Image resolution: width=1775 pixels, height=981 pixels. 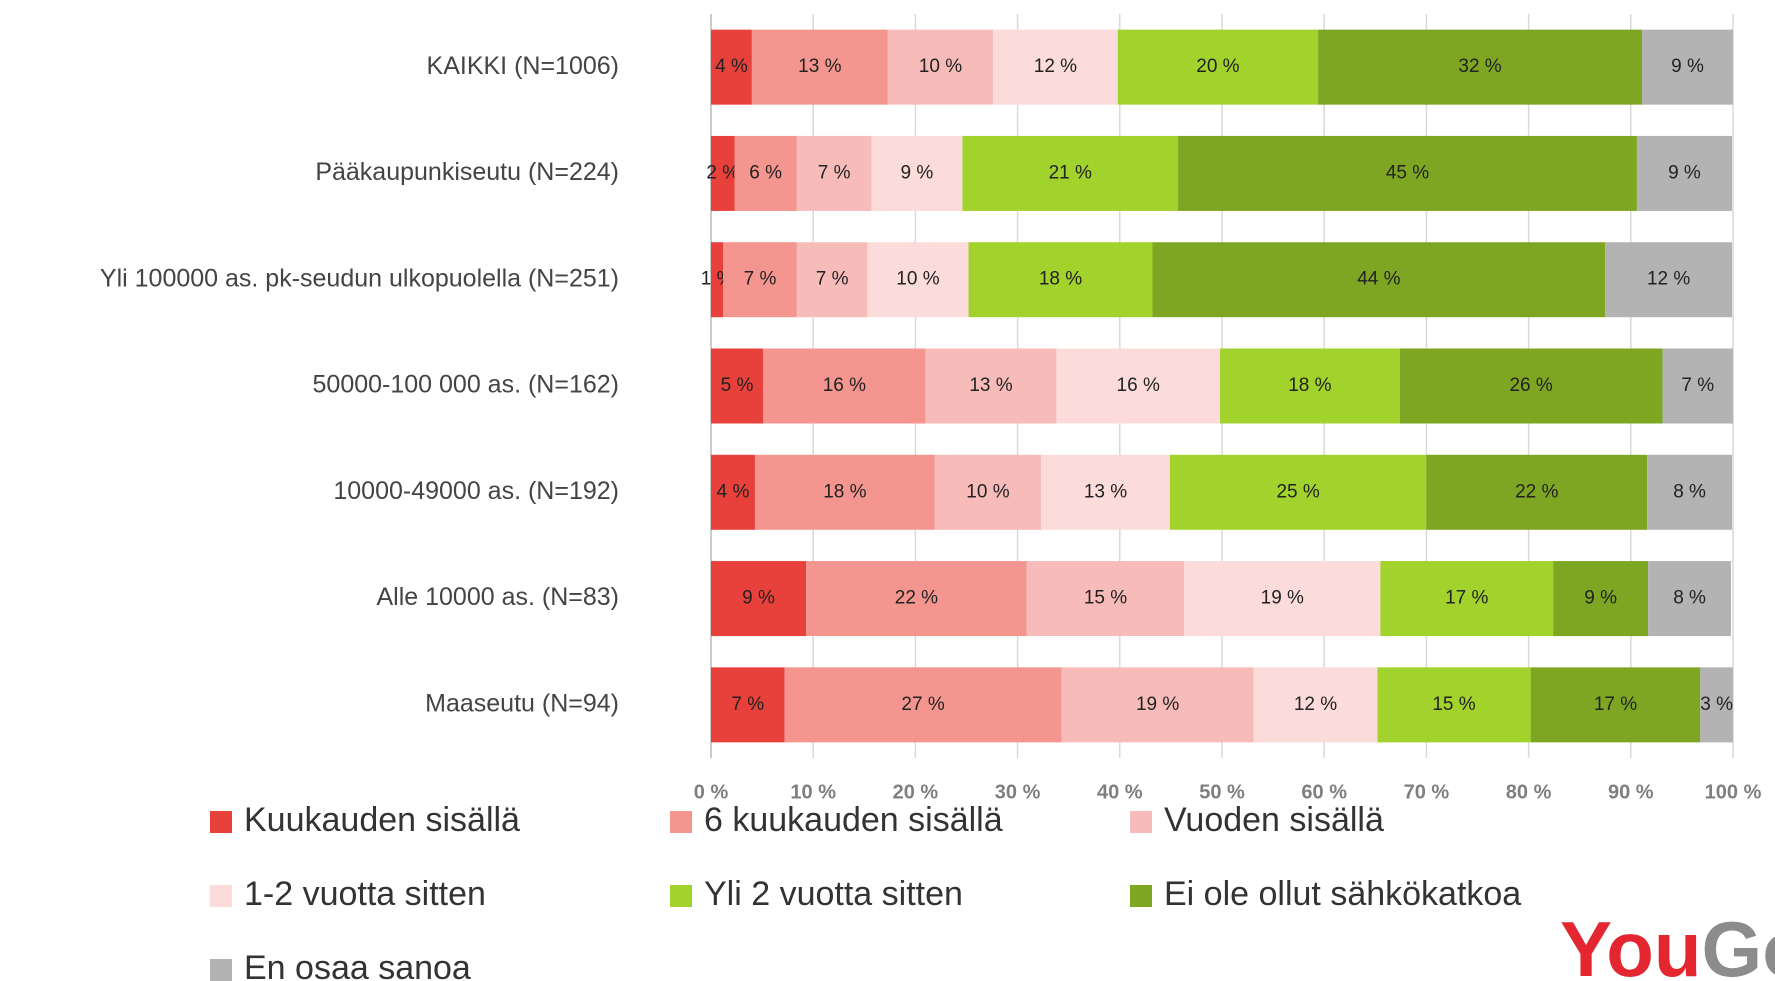 What do you see at coordinates (813, 792) in the screenshot?
I see `x-tick-label: 10 %` at bounding box center [813, 792].